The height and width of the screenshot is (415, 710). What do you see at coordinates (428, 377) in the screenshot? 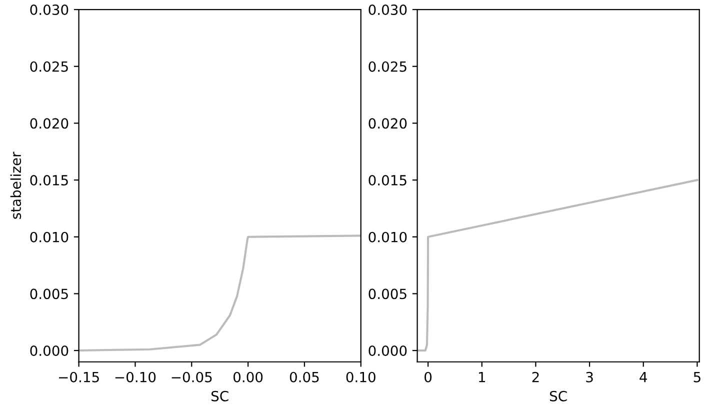
I see `x-tick-label: 0` at bounding box center [428, 377].